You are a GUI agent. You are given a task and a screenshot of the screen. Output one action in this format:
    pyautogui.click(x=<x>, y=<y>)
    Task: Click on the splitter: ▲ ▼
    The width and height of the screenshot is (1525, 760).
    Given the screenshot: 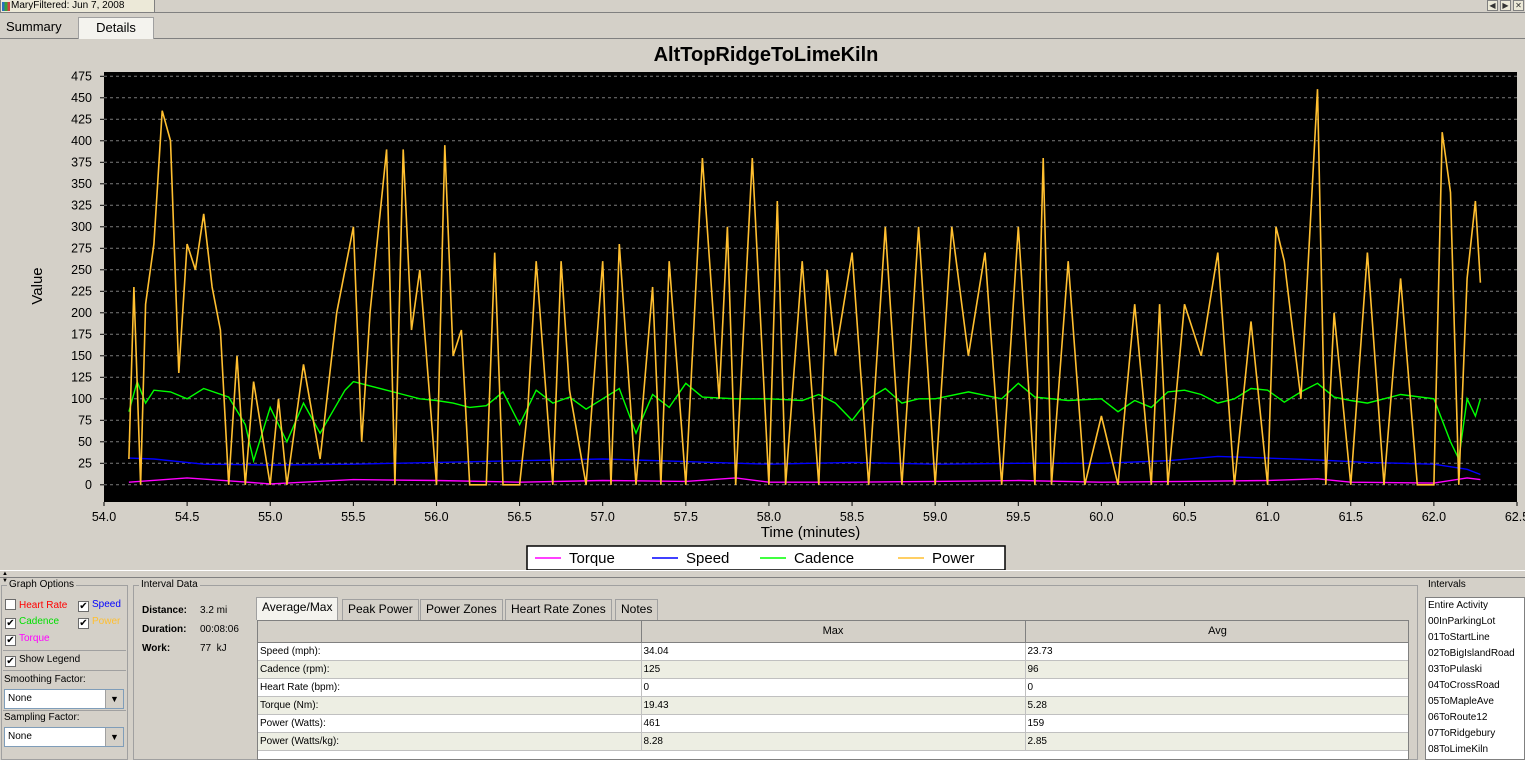 What is the action you would take?
    pyautogui.click(x=762, y=577)
    